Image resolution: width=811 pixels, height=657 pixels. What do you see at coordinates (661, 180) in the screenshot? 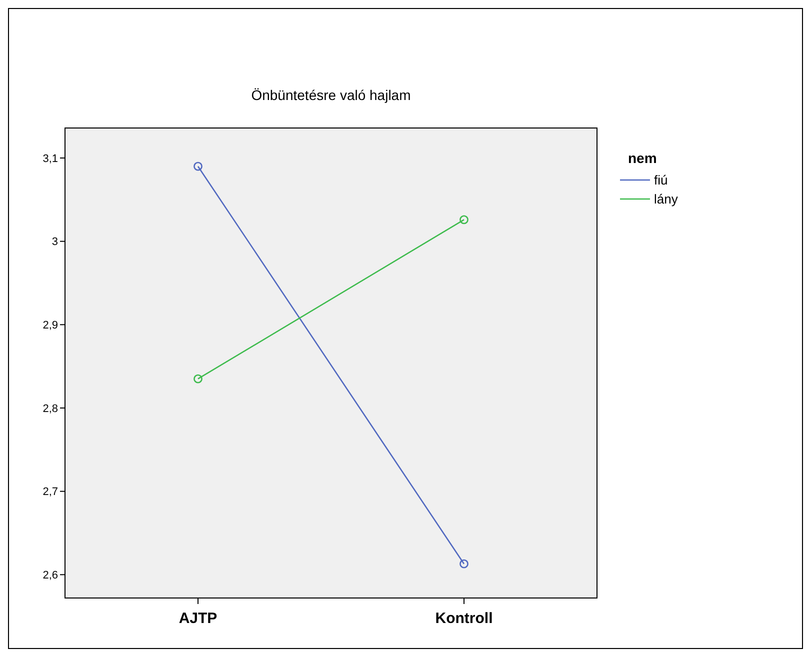
I see `legend-label: fiú` at bounding box center [661, 180].